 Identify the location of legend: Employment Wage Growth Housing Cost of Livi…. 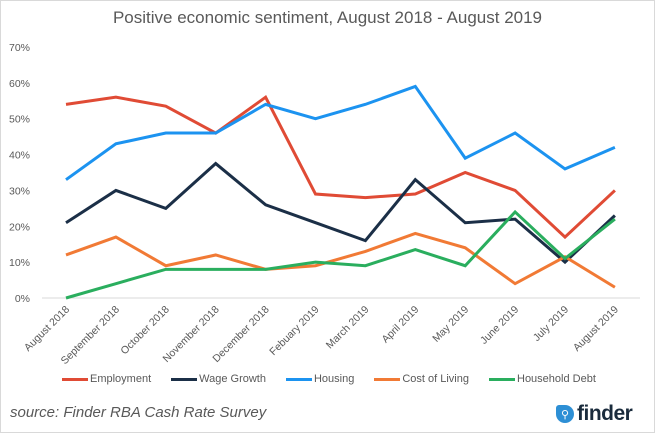
(339, 379).